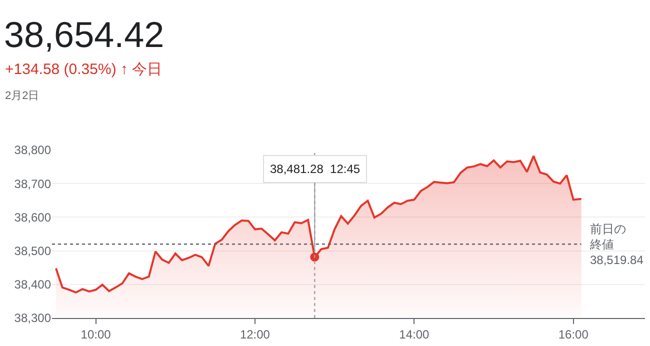 This screenshot has height=346, width=650. I want to click on x-tick-label: 16:00, so click(573, 334).